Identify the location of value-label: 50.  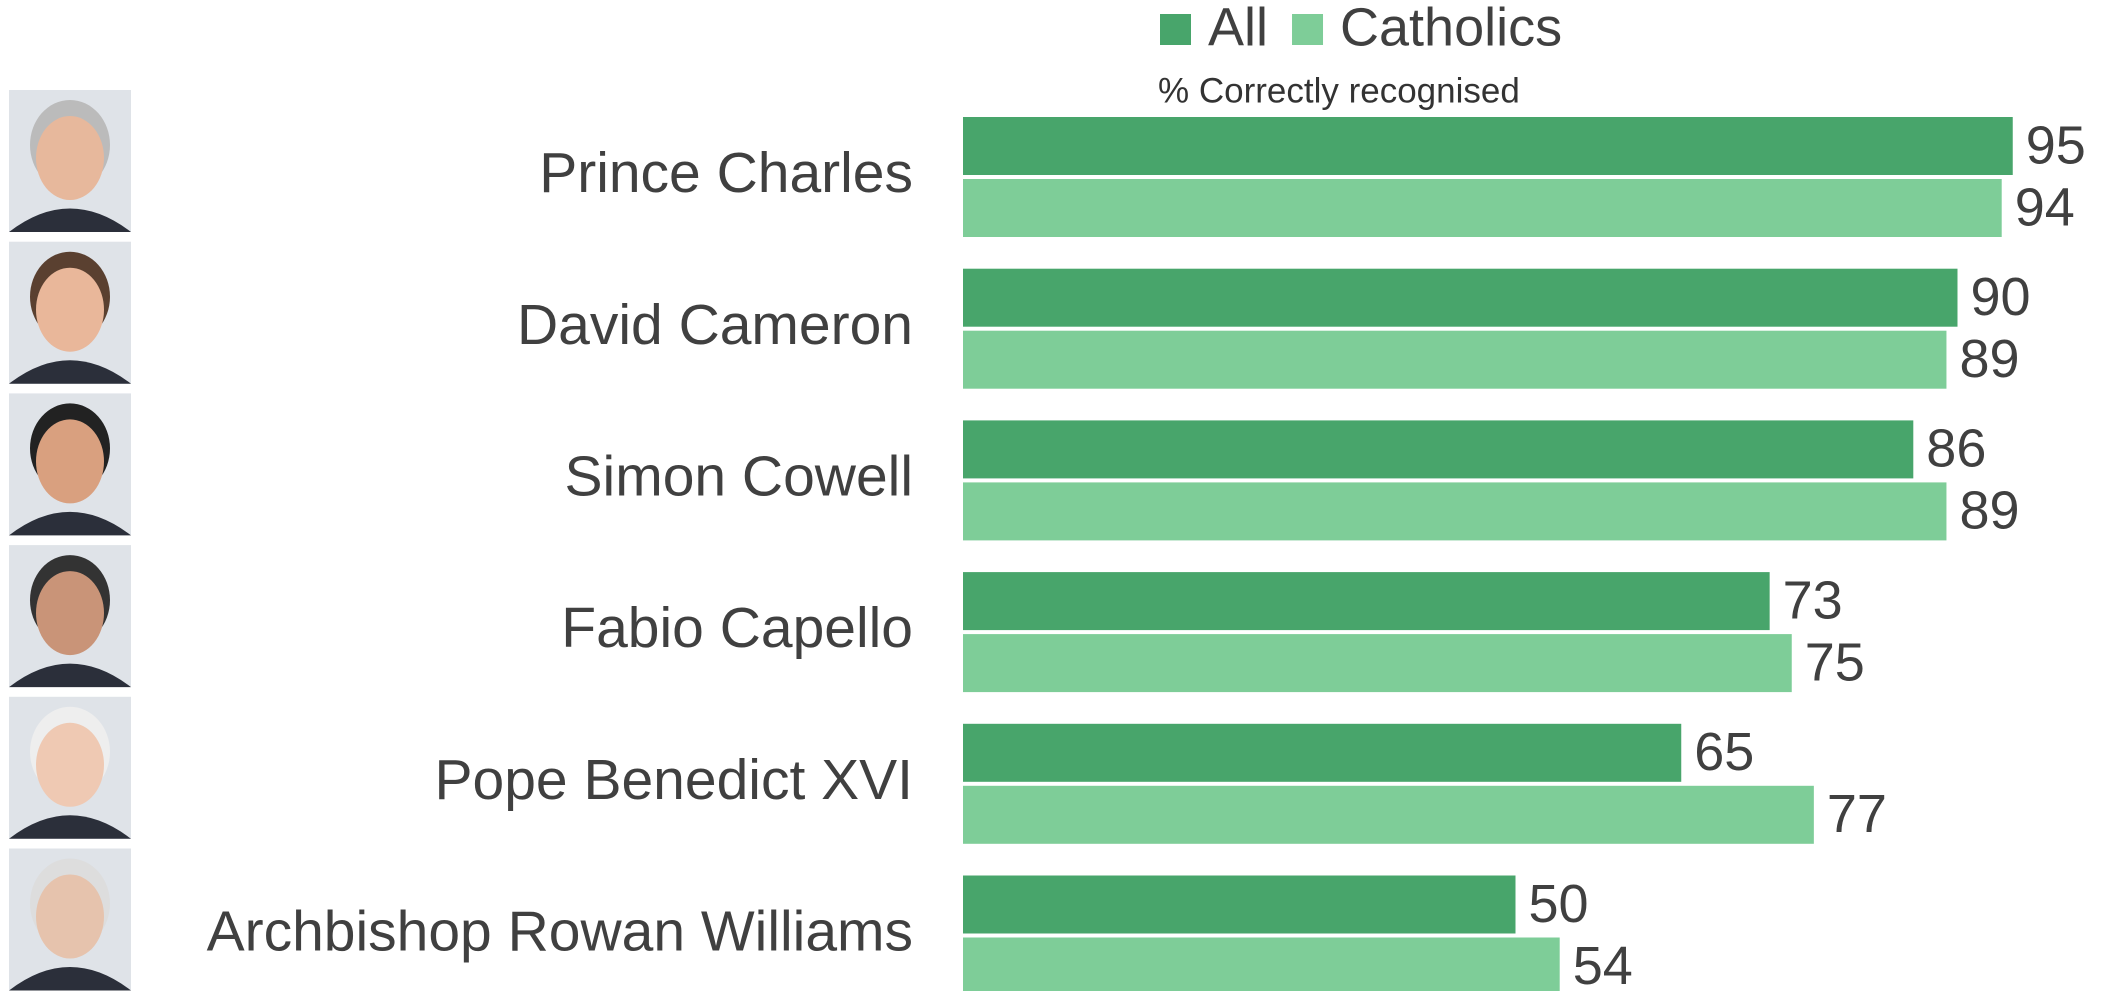
(1559, 904).